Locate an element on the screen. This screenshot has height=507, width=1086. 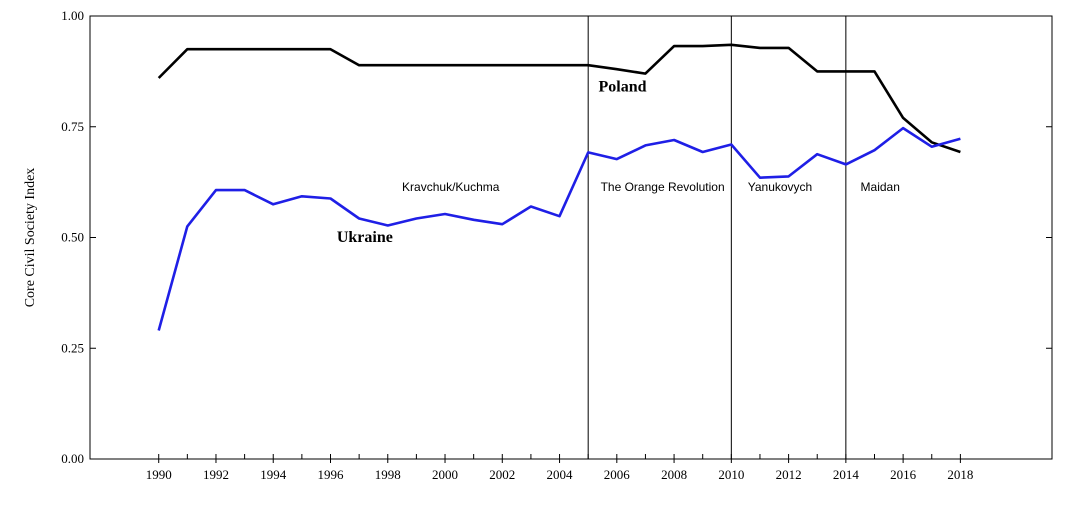
series-label: Poland is located at coordinates (623, 86).